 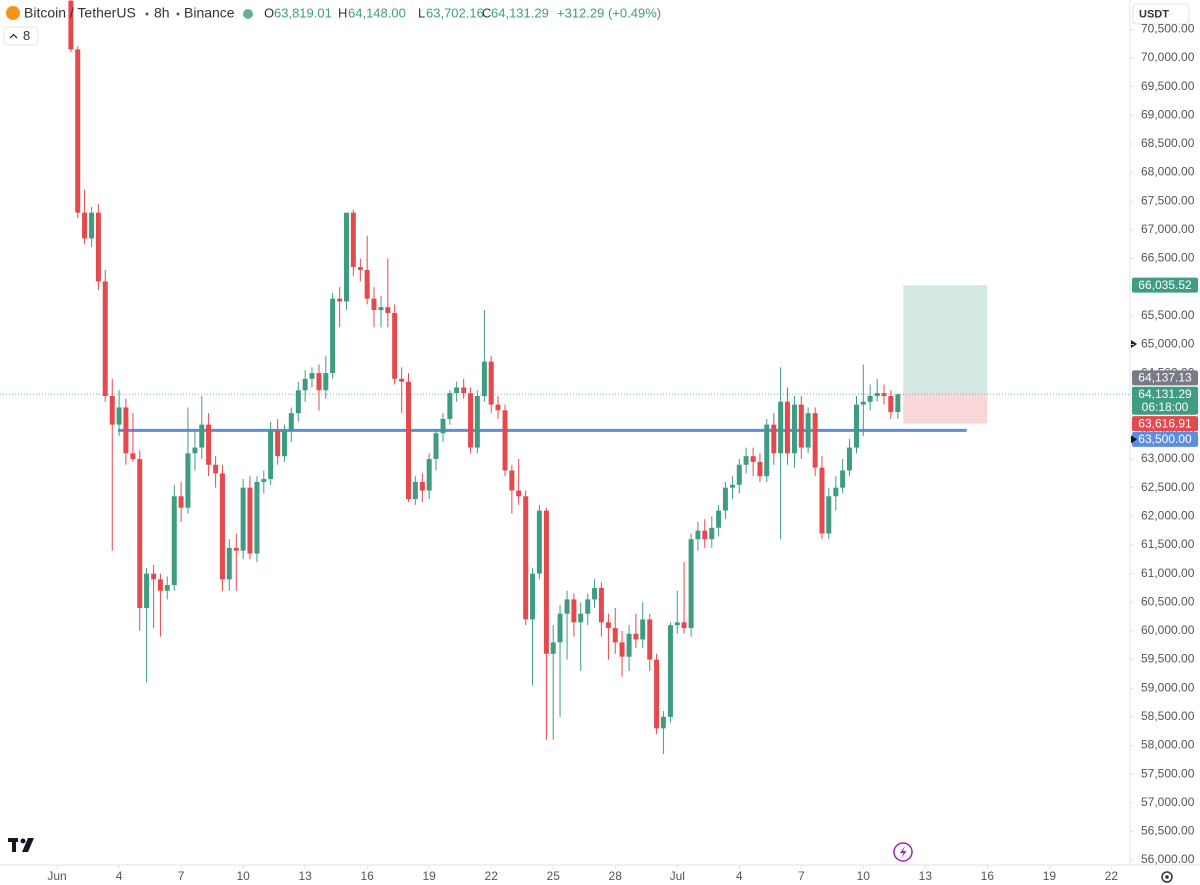 I want to click on y-tick-label: 65,500.00, so click(x=1168, y=315).